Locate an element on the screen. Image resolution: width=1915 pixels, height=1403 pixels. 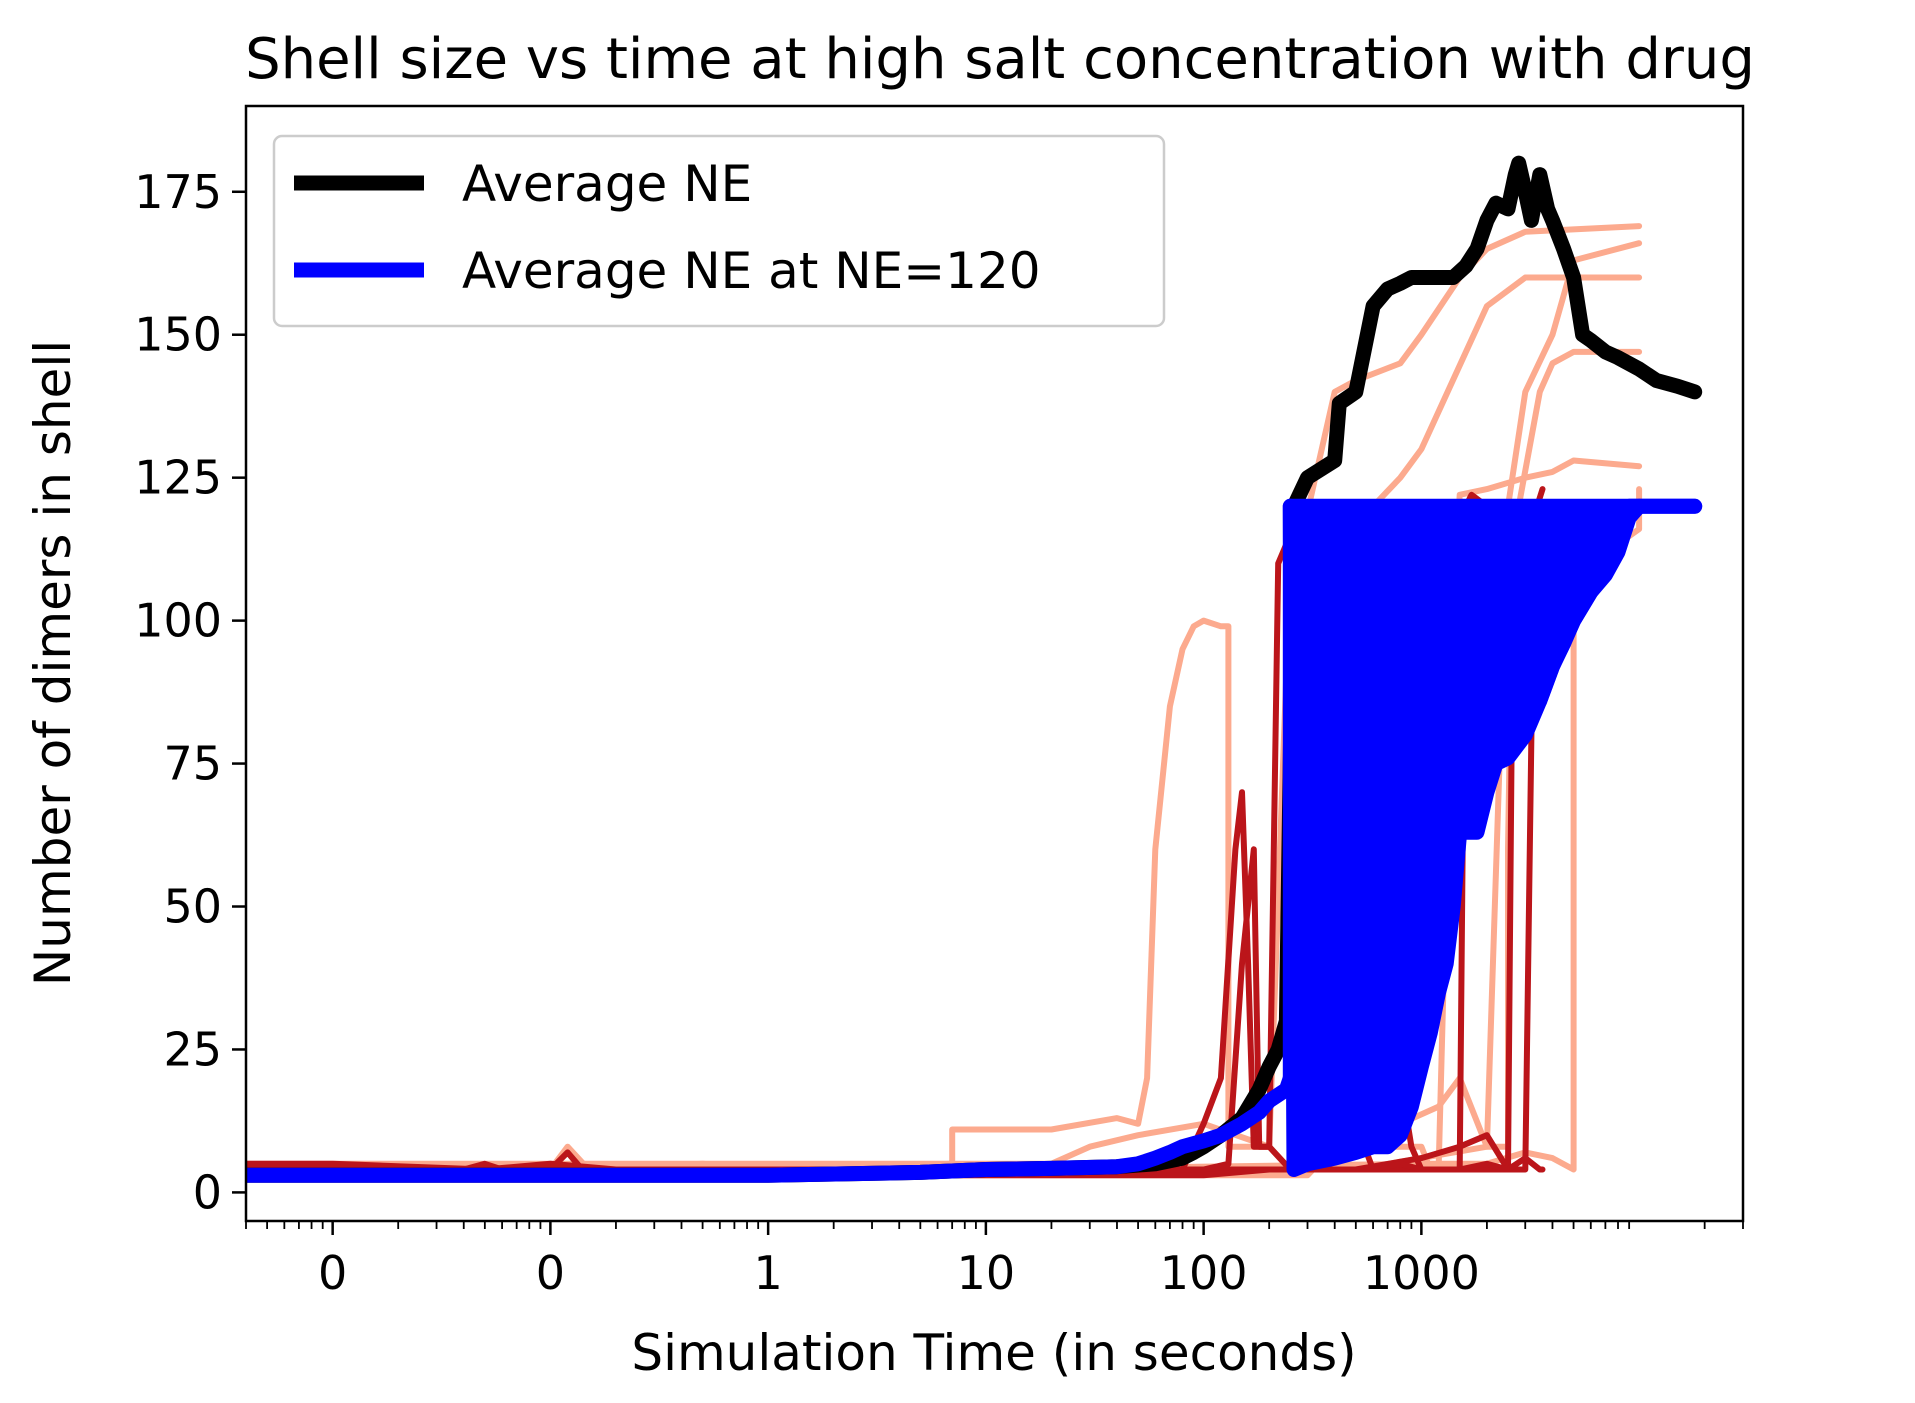
x-tick-label-5: 1000 is located at coordinates (1421, 1273).